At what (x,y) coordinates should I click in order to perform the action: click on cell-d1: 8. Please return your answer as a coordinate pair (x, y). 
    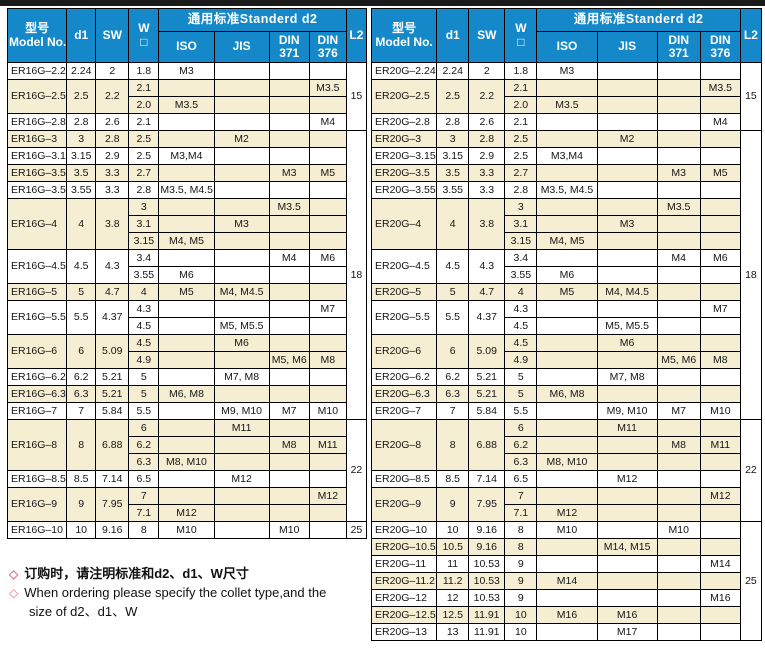
    Looking at the image, I should click on (81, 445).